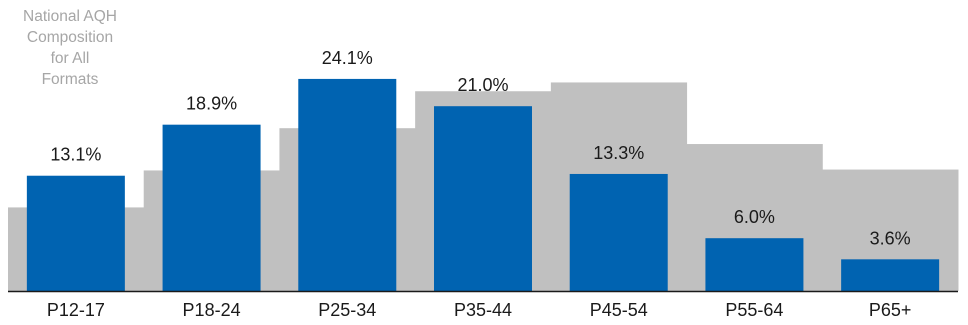 The width and height of the screenshot is (968, 325). What do you see at coordinates (70, 16) in the screenshot?
I see `legend-line: National AQH` at bounding box center [70, 16].